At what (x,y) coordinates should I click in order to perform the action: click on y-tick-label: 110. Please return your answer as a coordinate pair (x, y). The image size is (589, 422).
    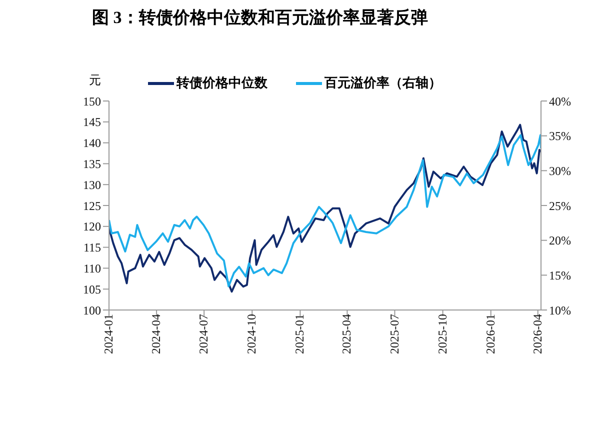
    Looking at the image, I should click on (92, 268).